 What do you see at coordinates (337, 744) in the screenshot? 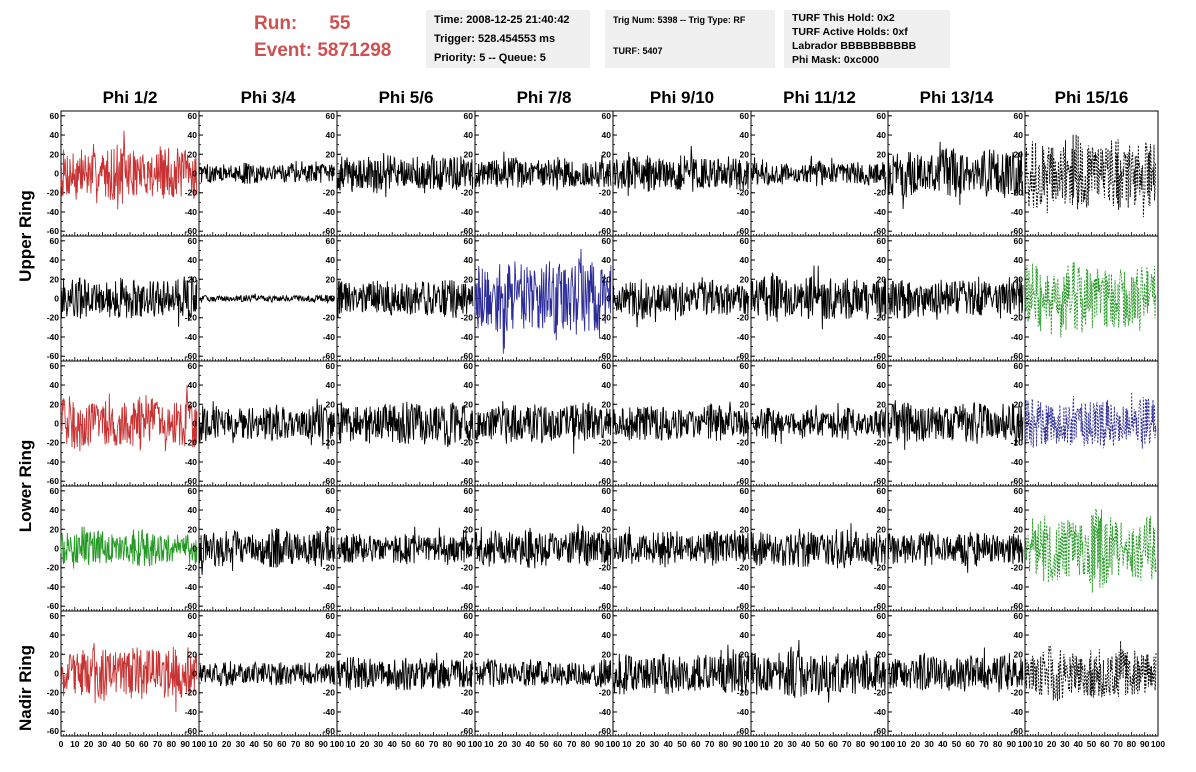
I see `x-tick-label: 0` at bounding box center [337, 744].